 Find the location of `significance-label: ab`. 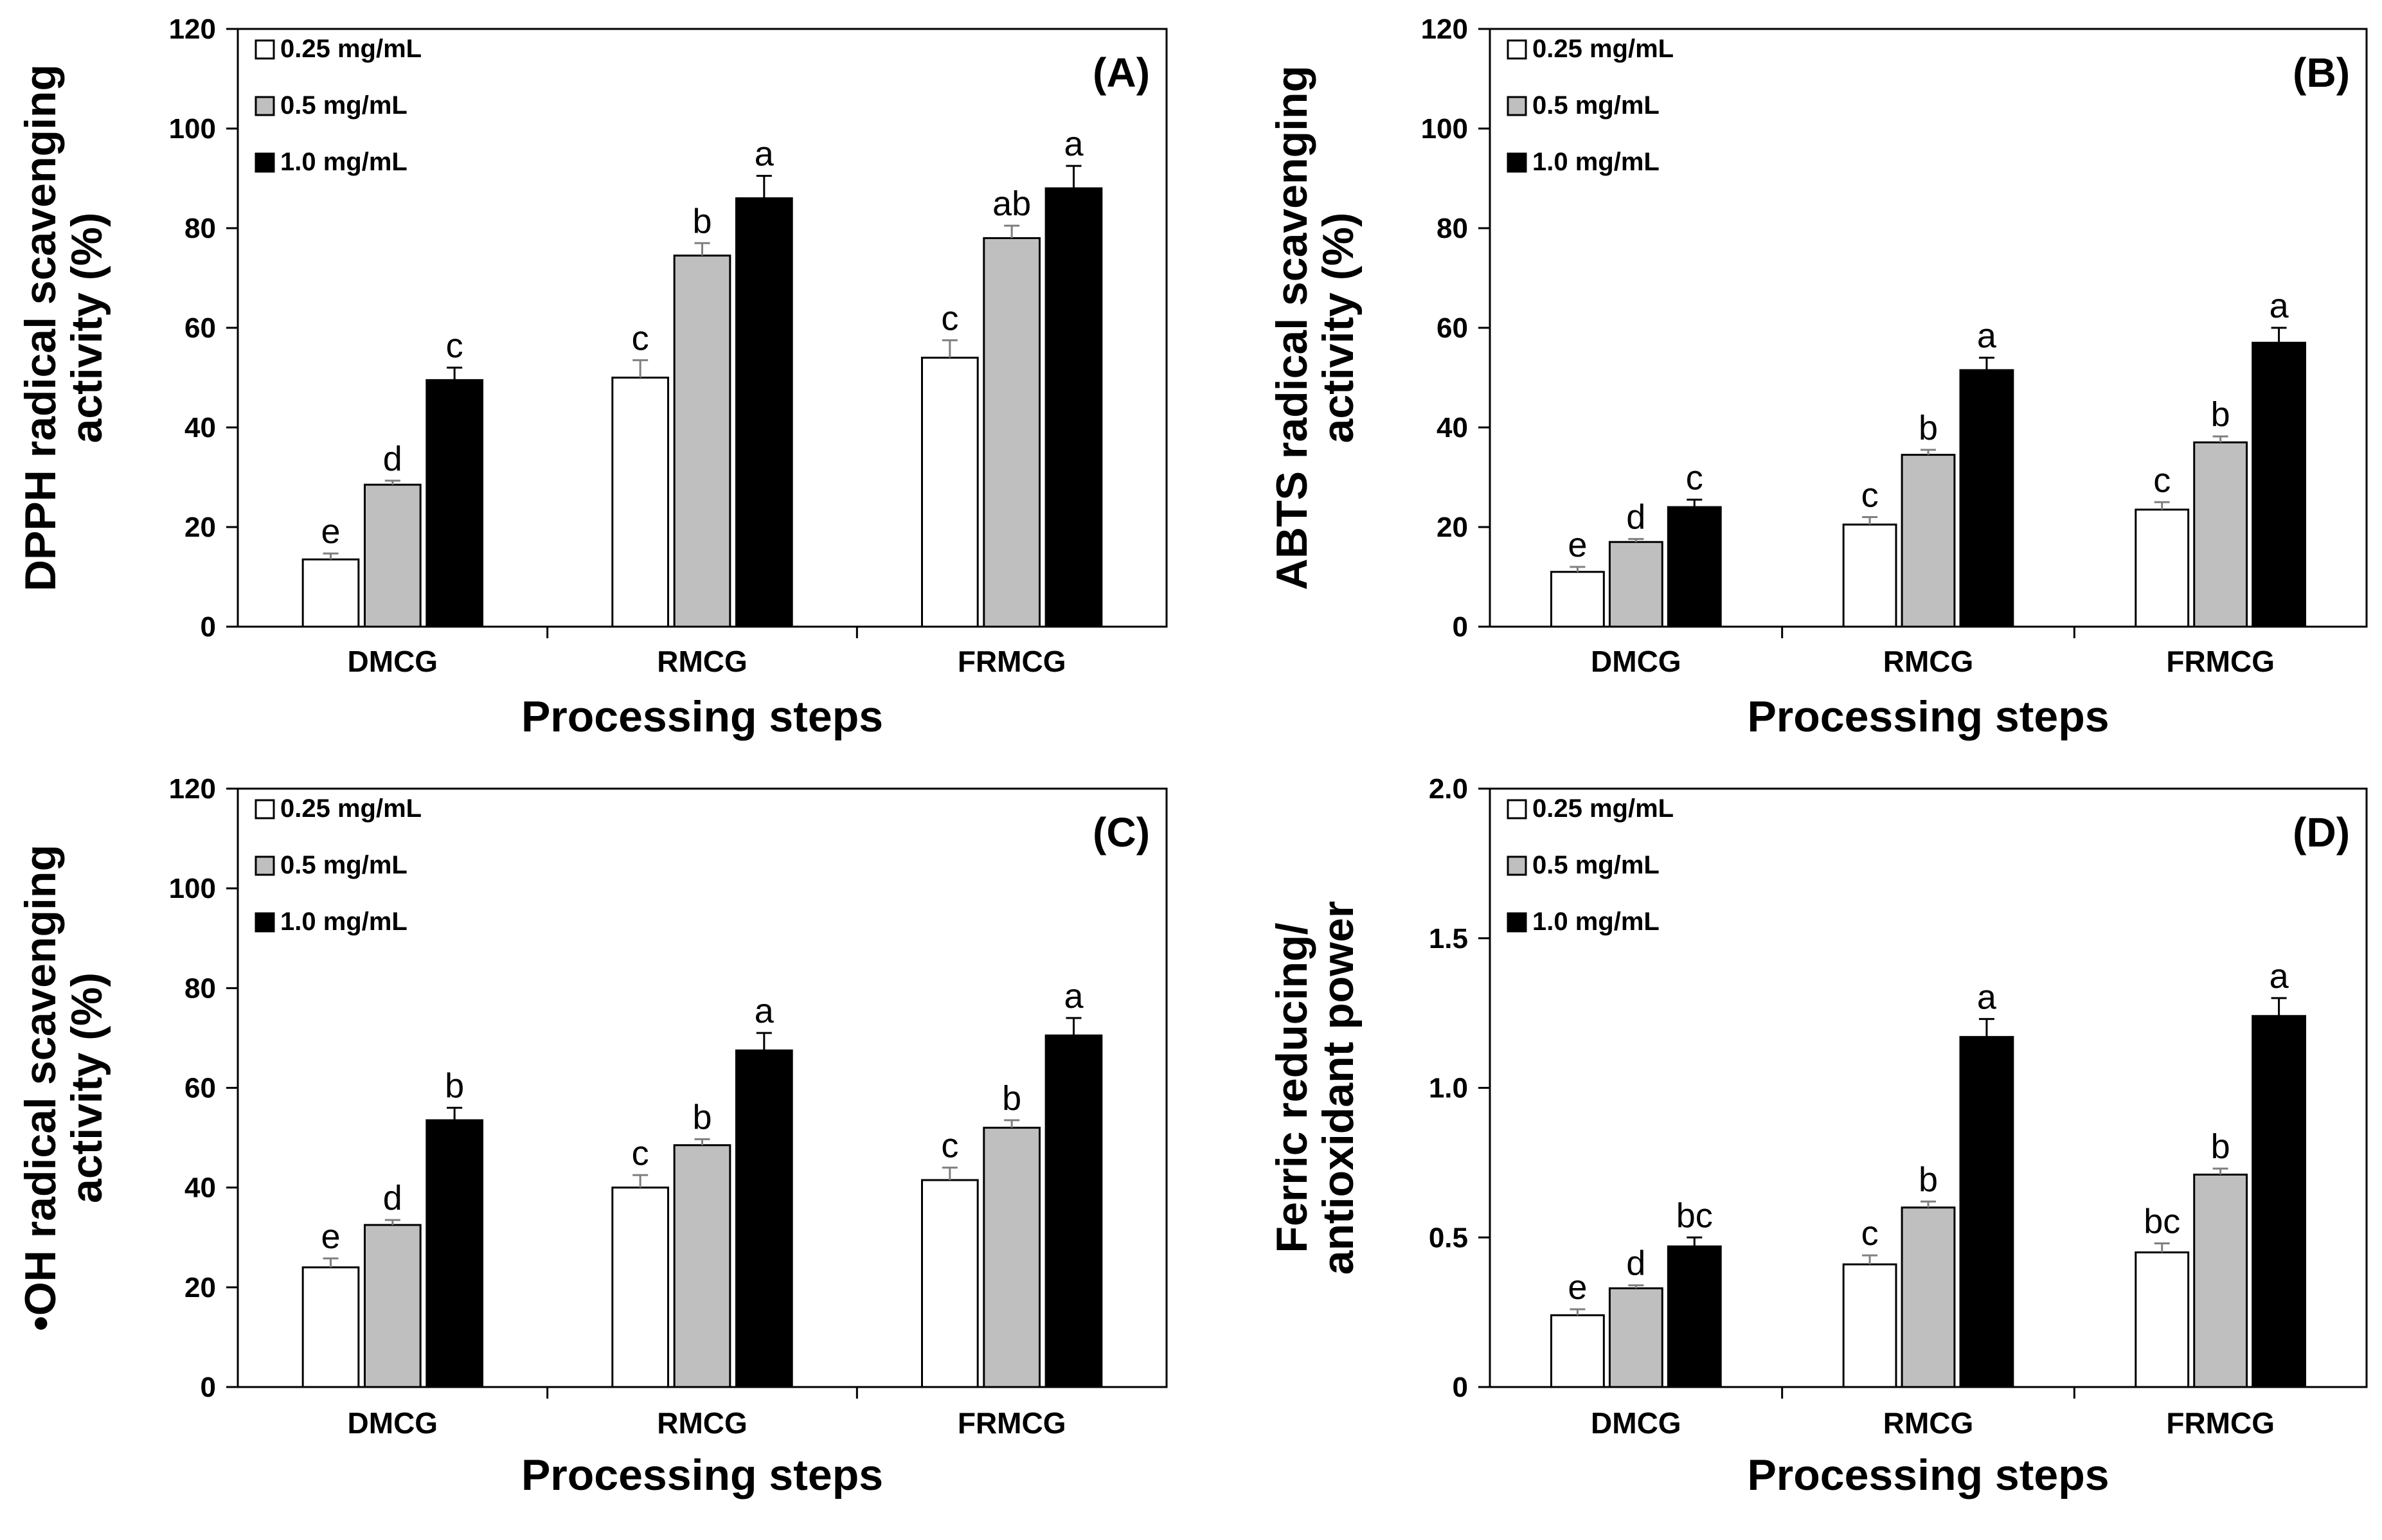

significance-label: ab is located at coordinates (1011, 203).